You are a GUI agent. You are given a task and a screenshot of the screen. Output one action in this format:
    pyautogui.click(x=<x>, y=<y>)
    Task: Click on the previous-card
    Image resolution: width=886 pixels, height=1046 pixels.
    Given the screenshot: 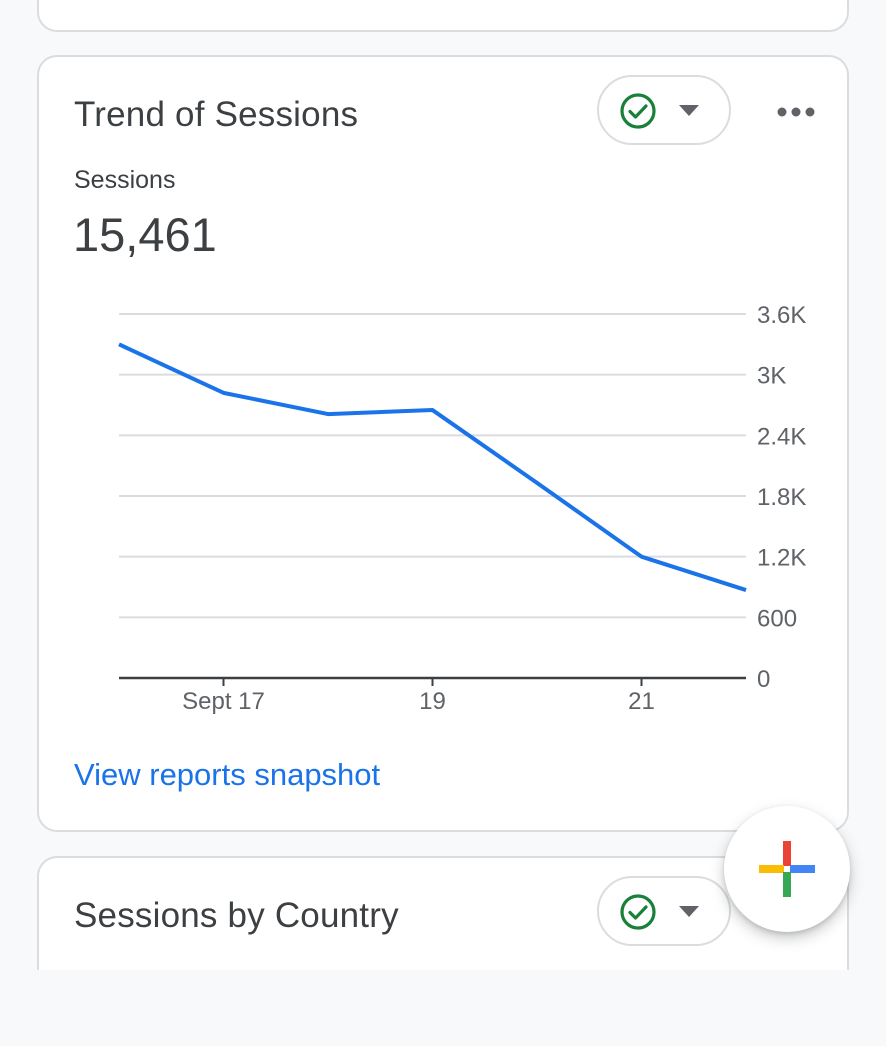 What is the action you would take?
    pyautogui.click(x=443, y=16)
    